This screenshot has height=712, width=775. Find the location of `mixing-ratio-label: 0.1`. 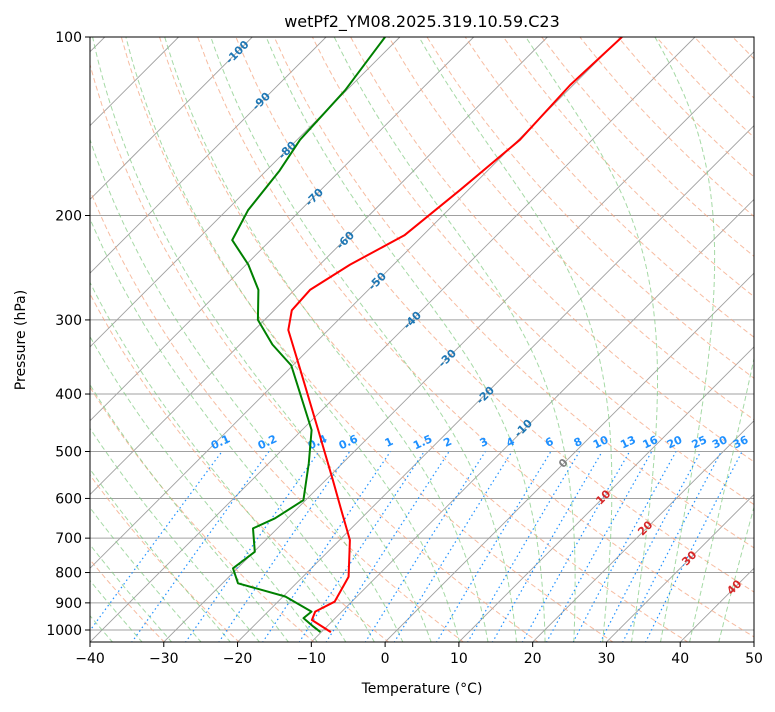

mixing-ratio-label: 0.1 is located at coordinates (220, 442).